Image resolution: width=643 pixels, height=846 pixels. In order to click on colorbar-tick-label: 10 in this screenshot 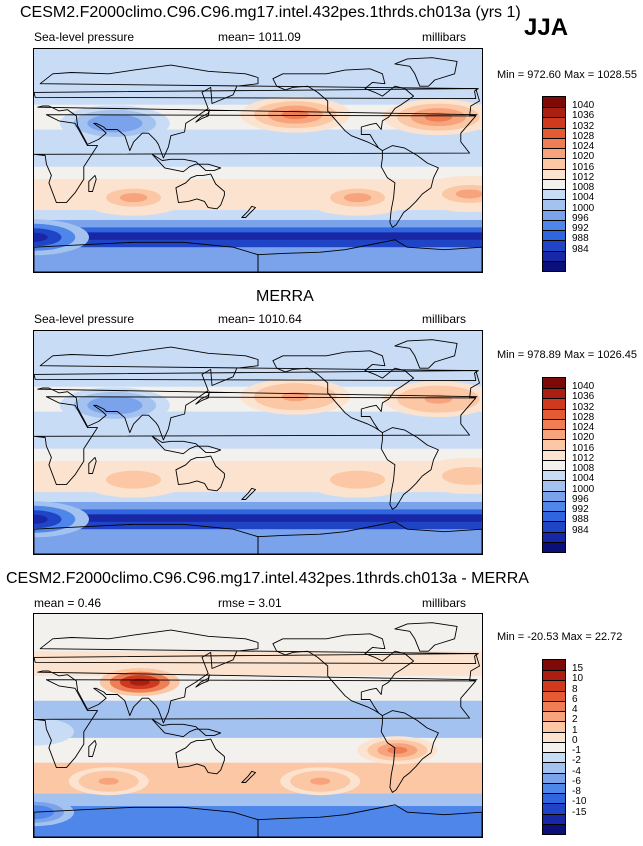, I will do `click(578, 679)`.